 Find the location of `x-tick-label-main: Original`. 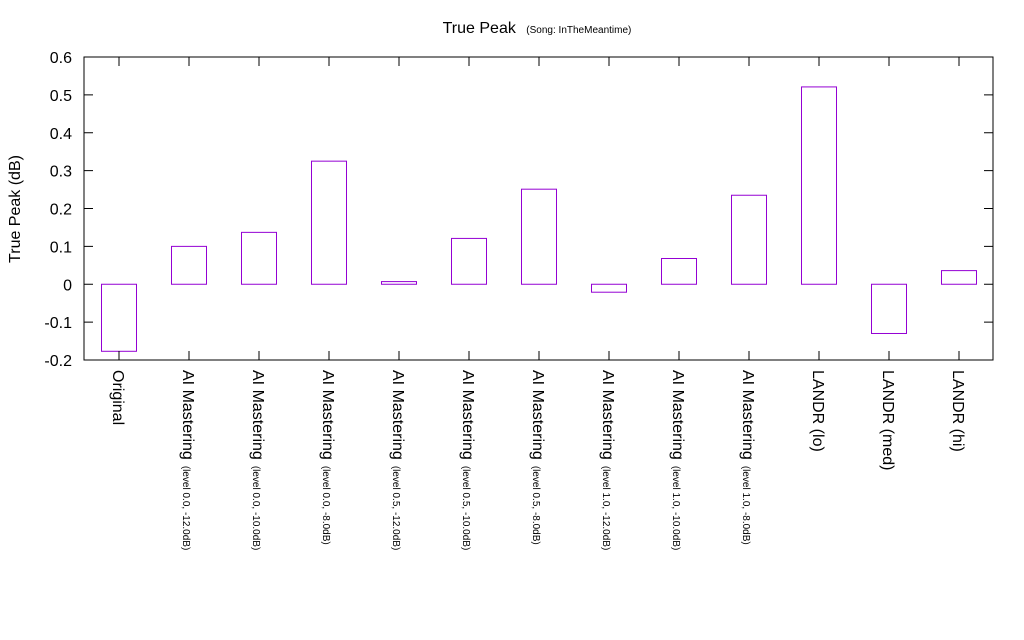

x-tick-label-main: Original is located at coordinates (117, 397).